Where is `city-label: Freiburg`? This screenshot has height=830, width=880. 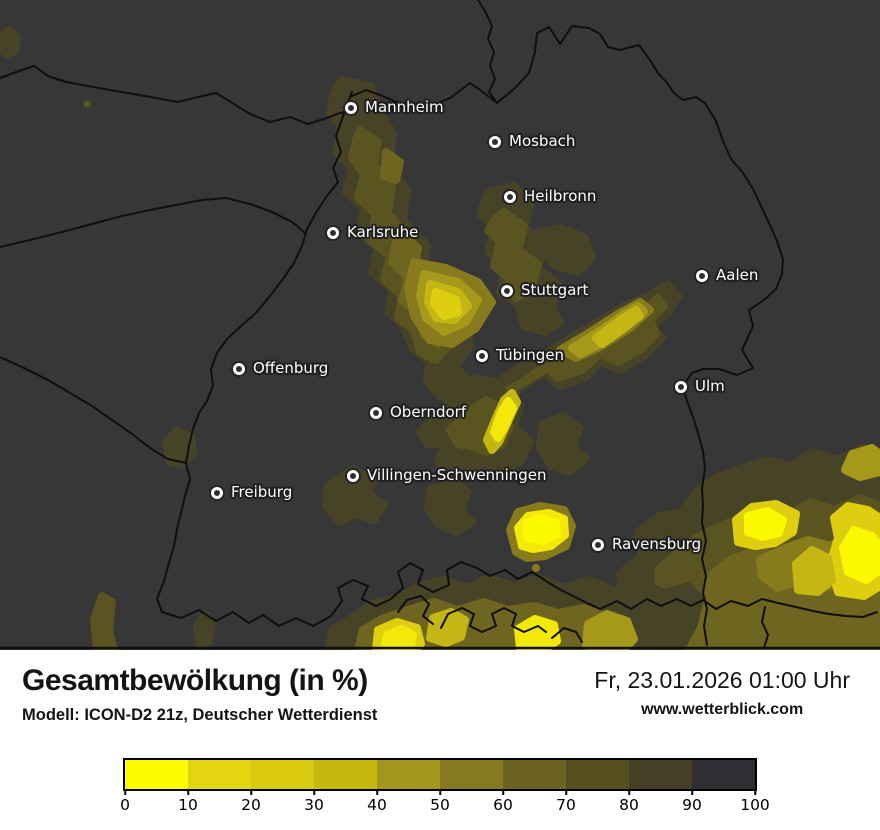
city-label: Freiburg is located at coordinates (262, 492).